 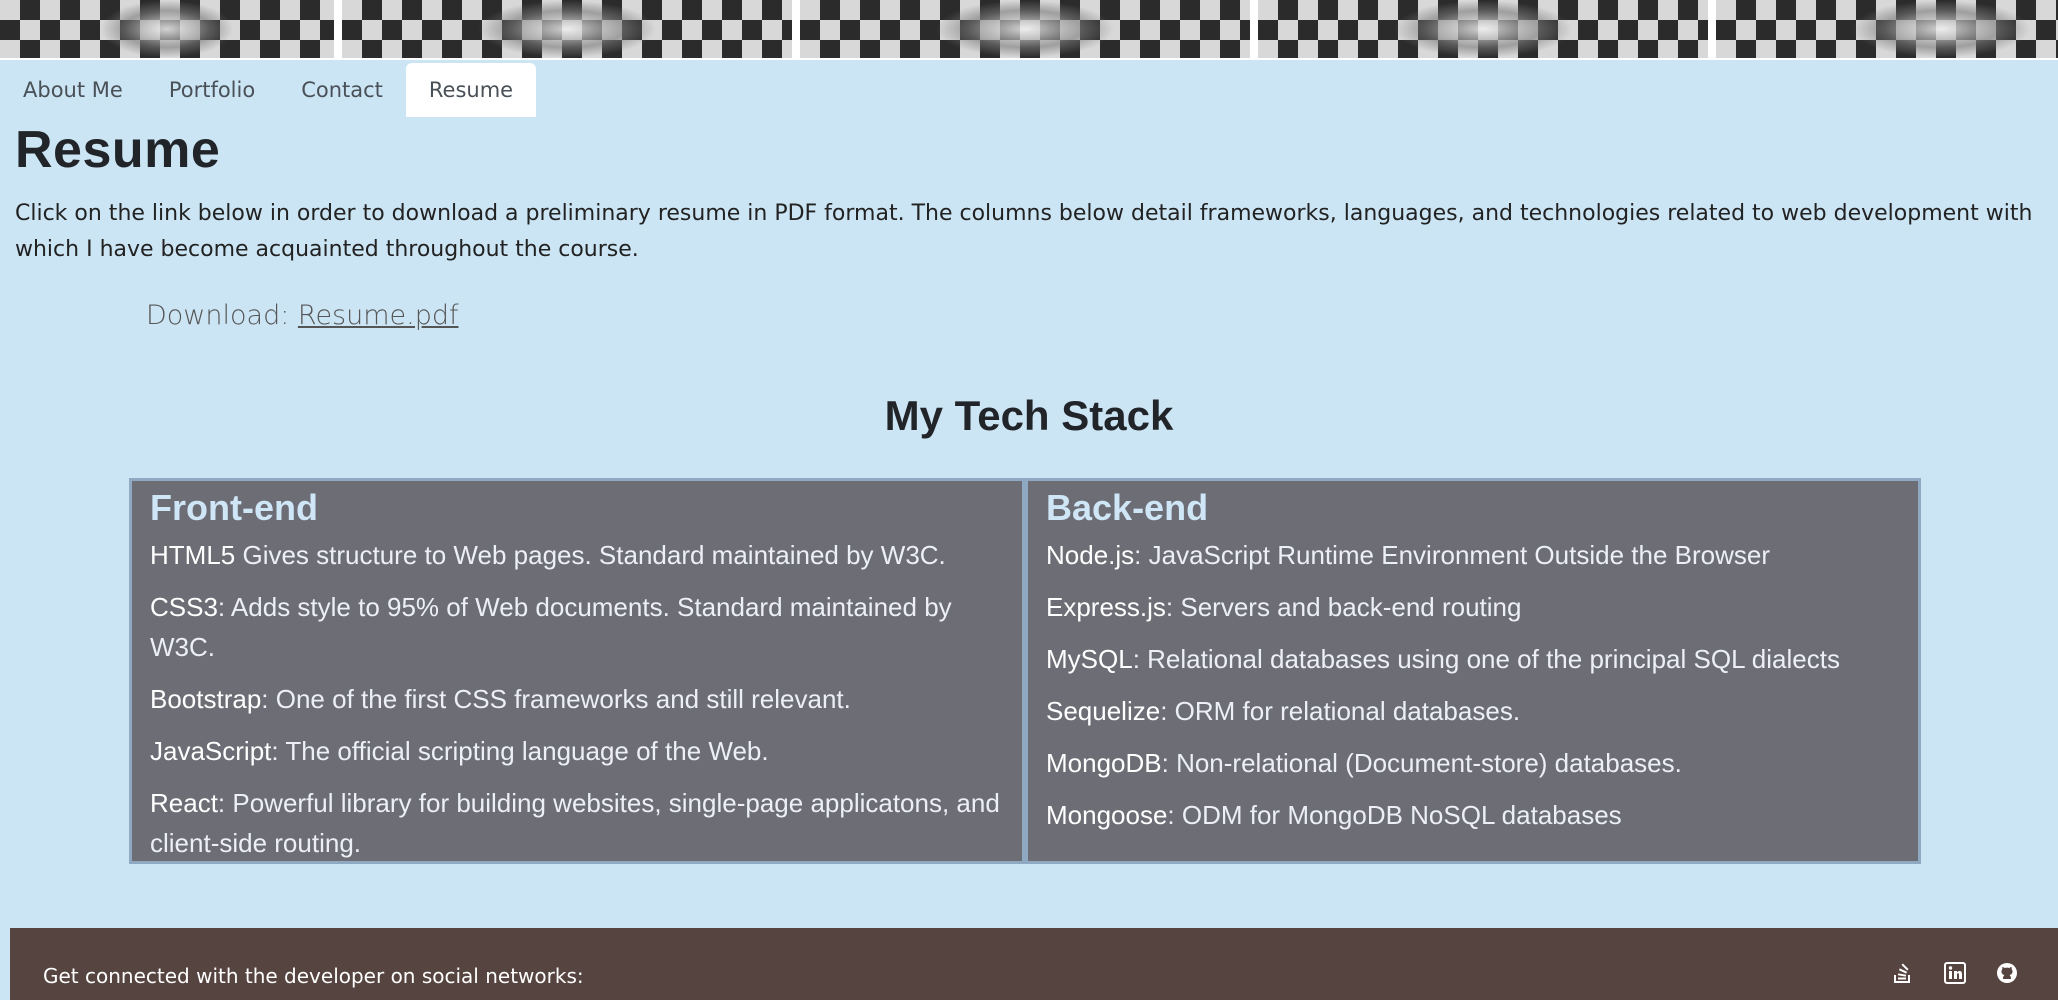 What do you see at coordinates (222, 315) in the screenshot?
I see `download-label: Download:` at bounding box center [222, 315].